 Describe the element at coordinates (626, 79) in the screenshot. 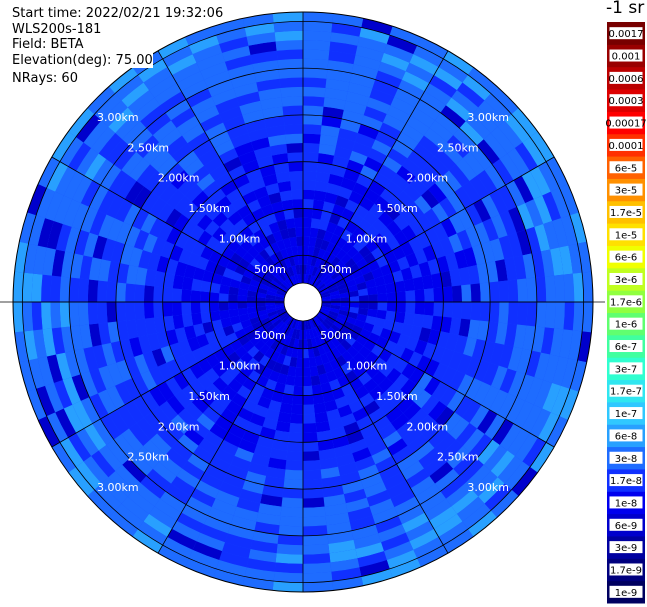

I see `colorbar-tick-label: 0.0006` at that location.